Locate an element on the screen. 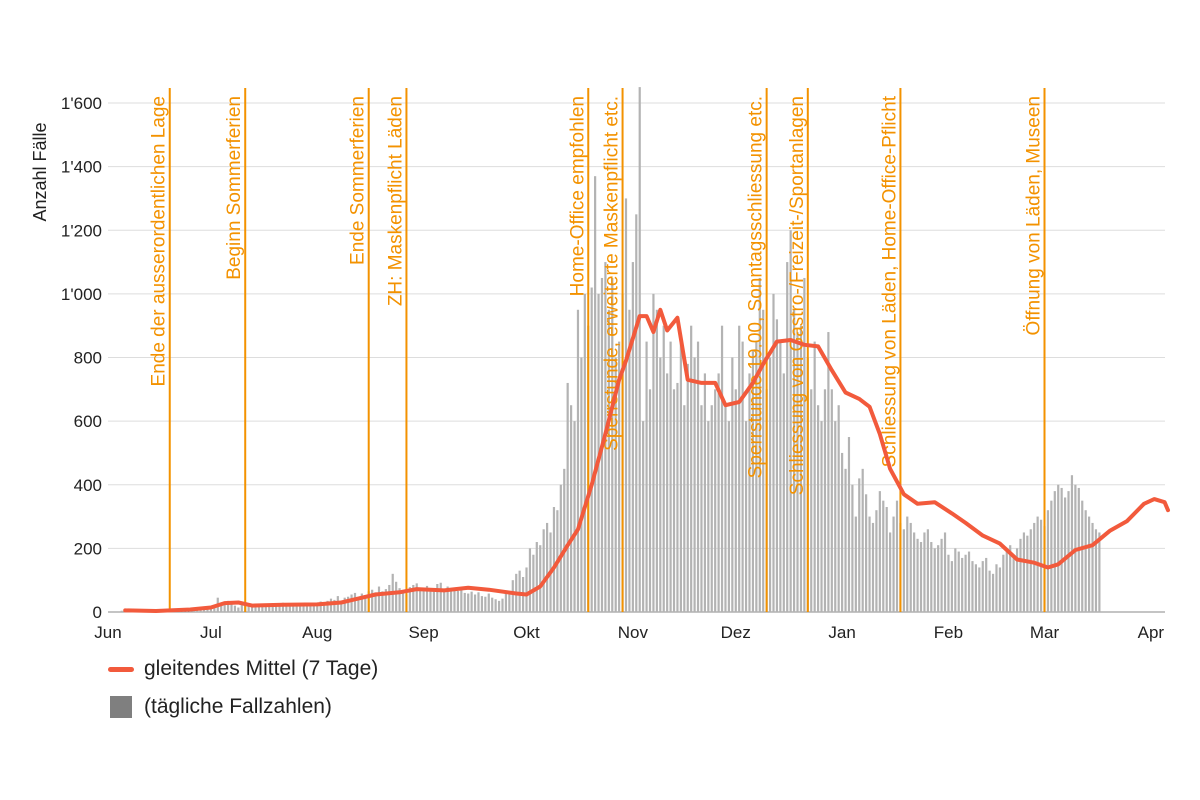 The height and width of the screenshot is (800, 1200). x-tick-label: Jul is located at coordinates (211, 632).